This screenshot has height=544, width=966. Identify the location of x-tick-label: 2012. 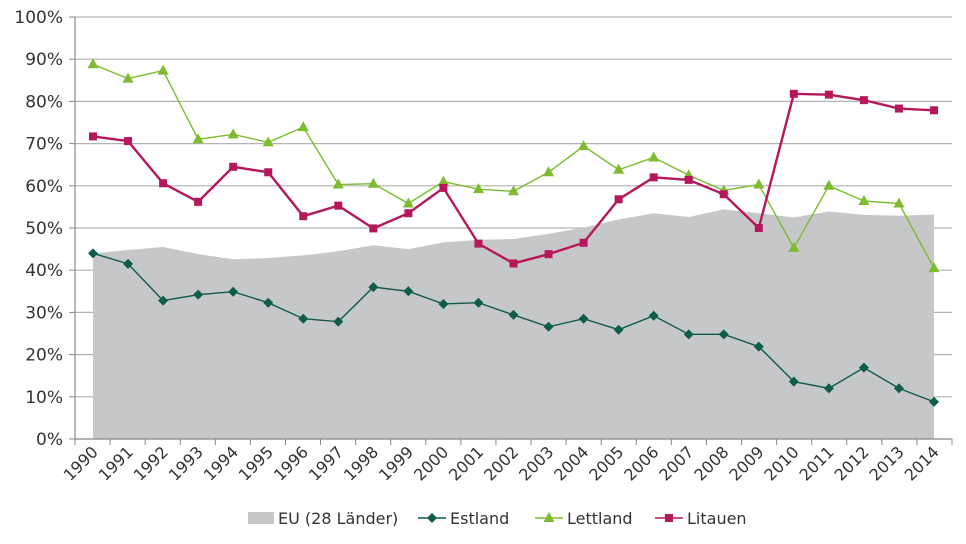
(852, 463).